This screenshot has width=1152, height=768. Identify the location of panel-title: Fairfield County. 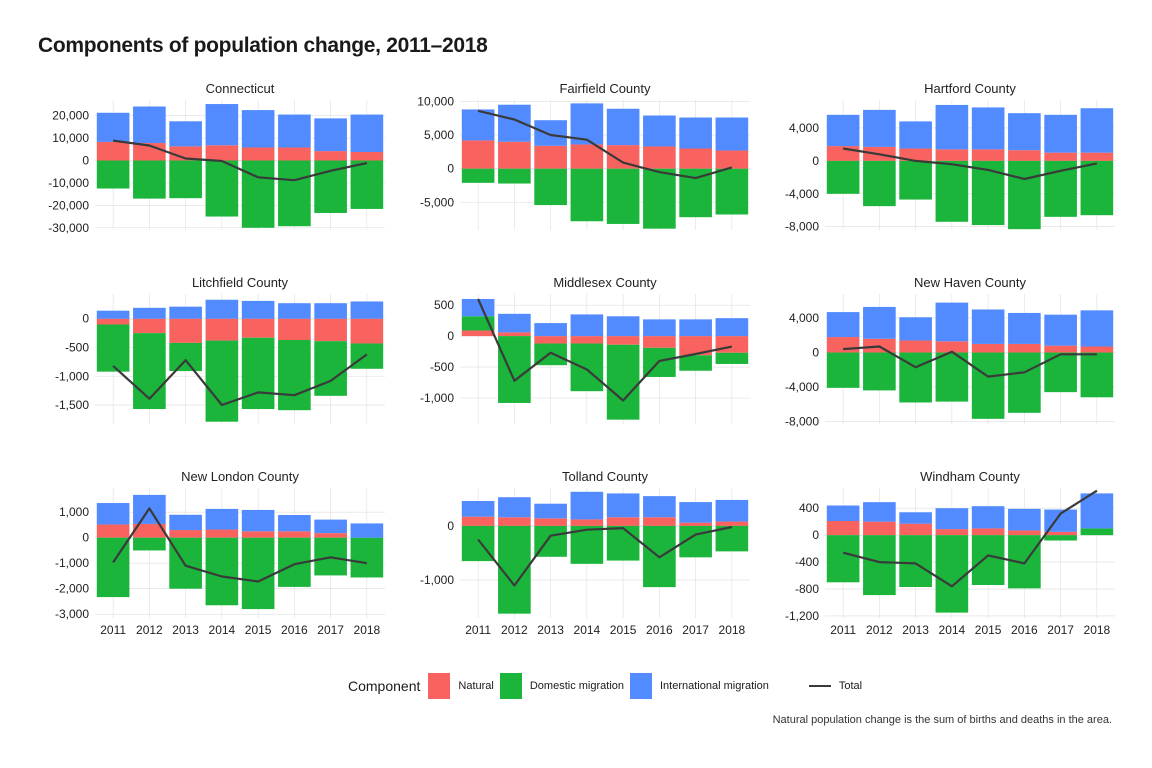
(605, 88).